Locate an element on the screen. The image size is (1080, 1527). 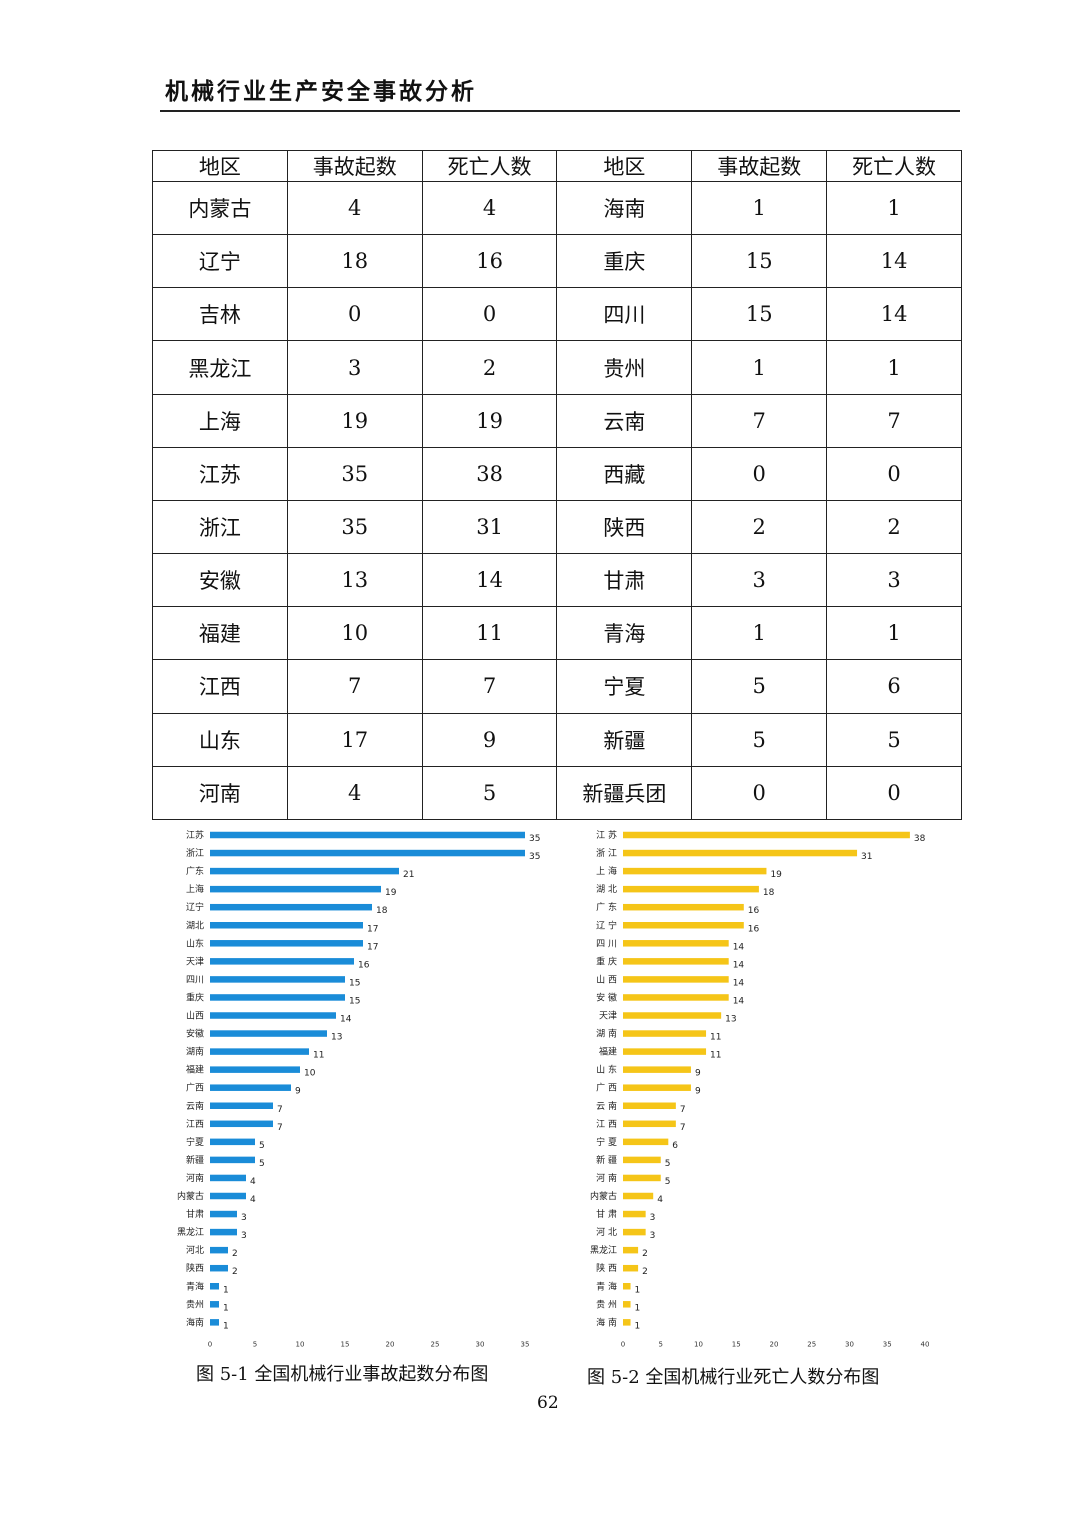
category-label: 青海 is located at coordinates (195, 1286).